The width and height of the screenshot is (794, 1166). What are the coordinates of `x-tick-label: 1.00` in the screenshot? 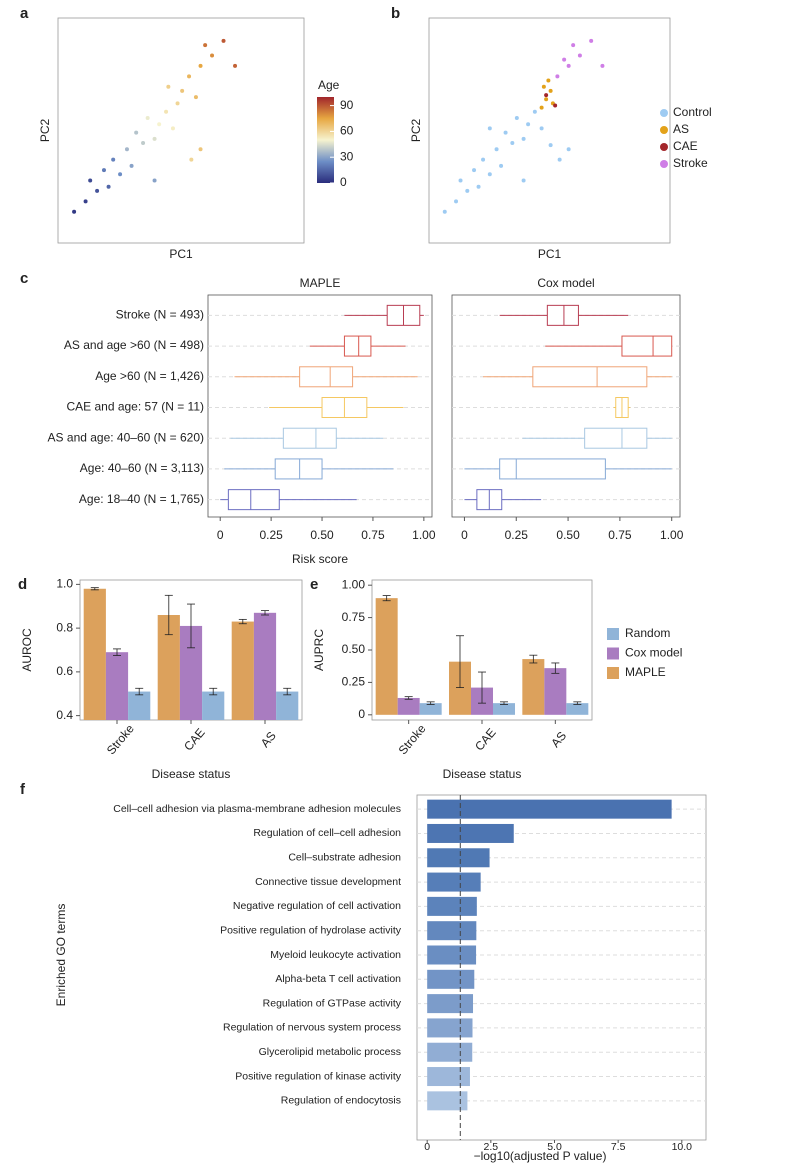 It's located at (672, 535).